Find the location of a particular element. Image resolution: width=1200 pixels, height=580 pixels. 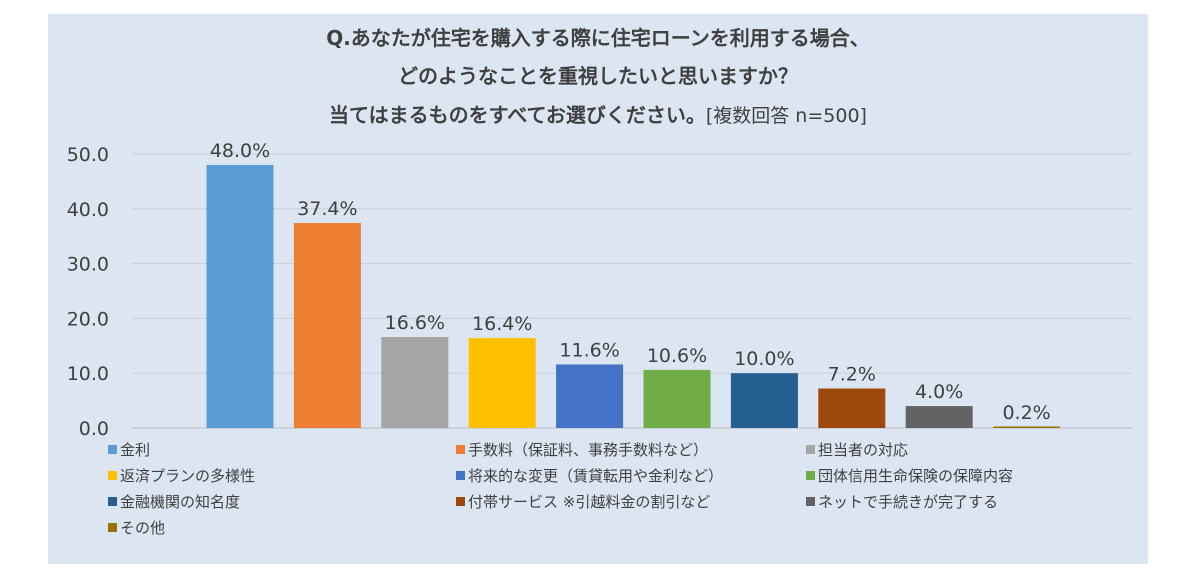

legend-row: 金利 手数料（保証料、事務手数料など） 担当者の対応 is located at coordinates (623, 449).